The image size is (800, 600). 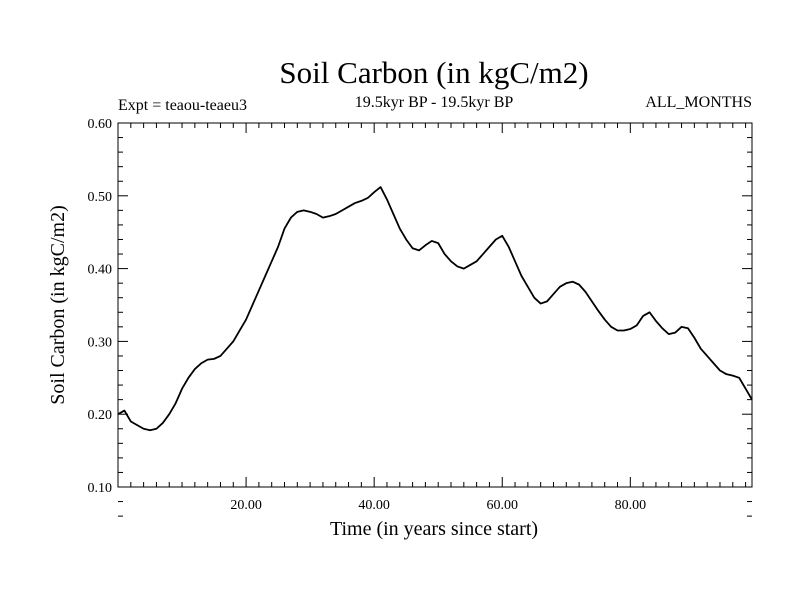 I want to click on y-tick-label: 0.20, so click(x=100, y=415).